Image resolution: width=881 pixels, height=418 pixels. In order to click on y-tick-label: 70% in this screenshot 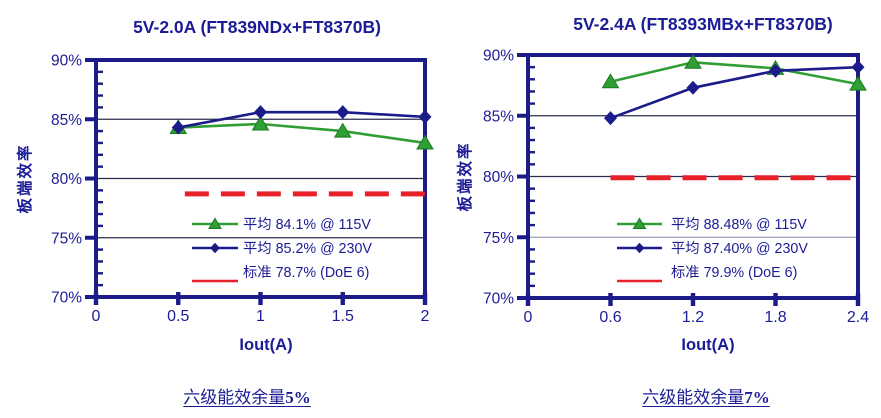, I will do `click(66, 298)`.